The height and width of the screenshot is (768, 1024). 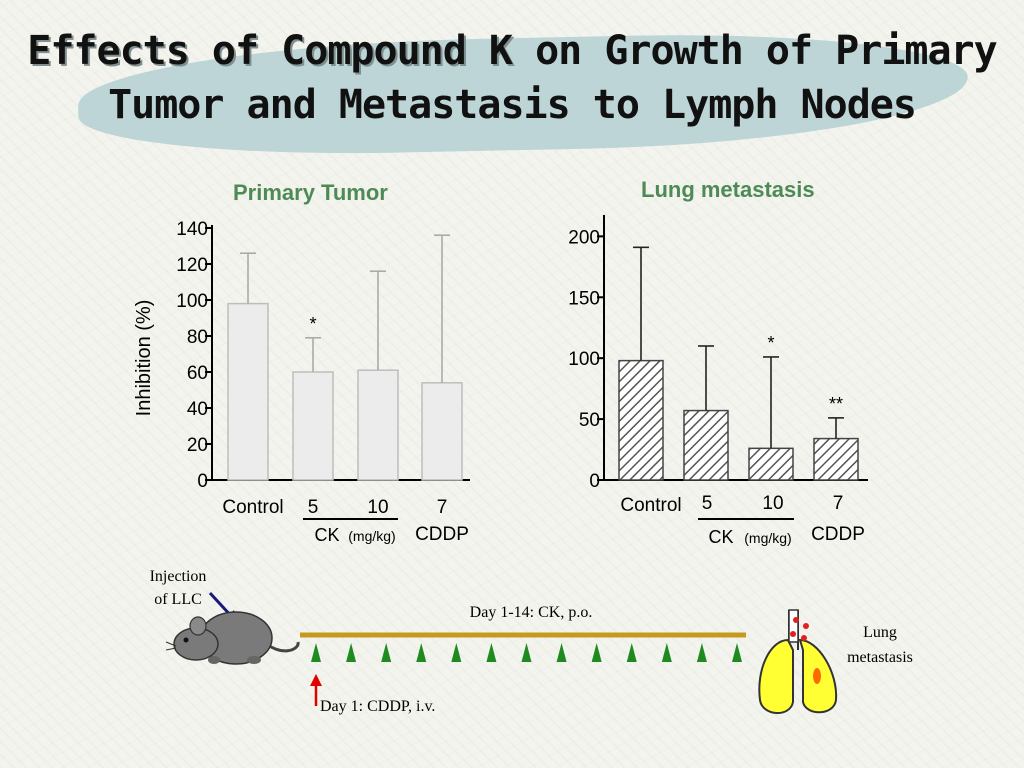 I want to click on y-tick-label: 140, so click(x=192, y=229).